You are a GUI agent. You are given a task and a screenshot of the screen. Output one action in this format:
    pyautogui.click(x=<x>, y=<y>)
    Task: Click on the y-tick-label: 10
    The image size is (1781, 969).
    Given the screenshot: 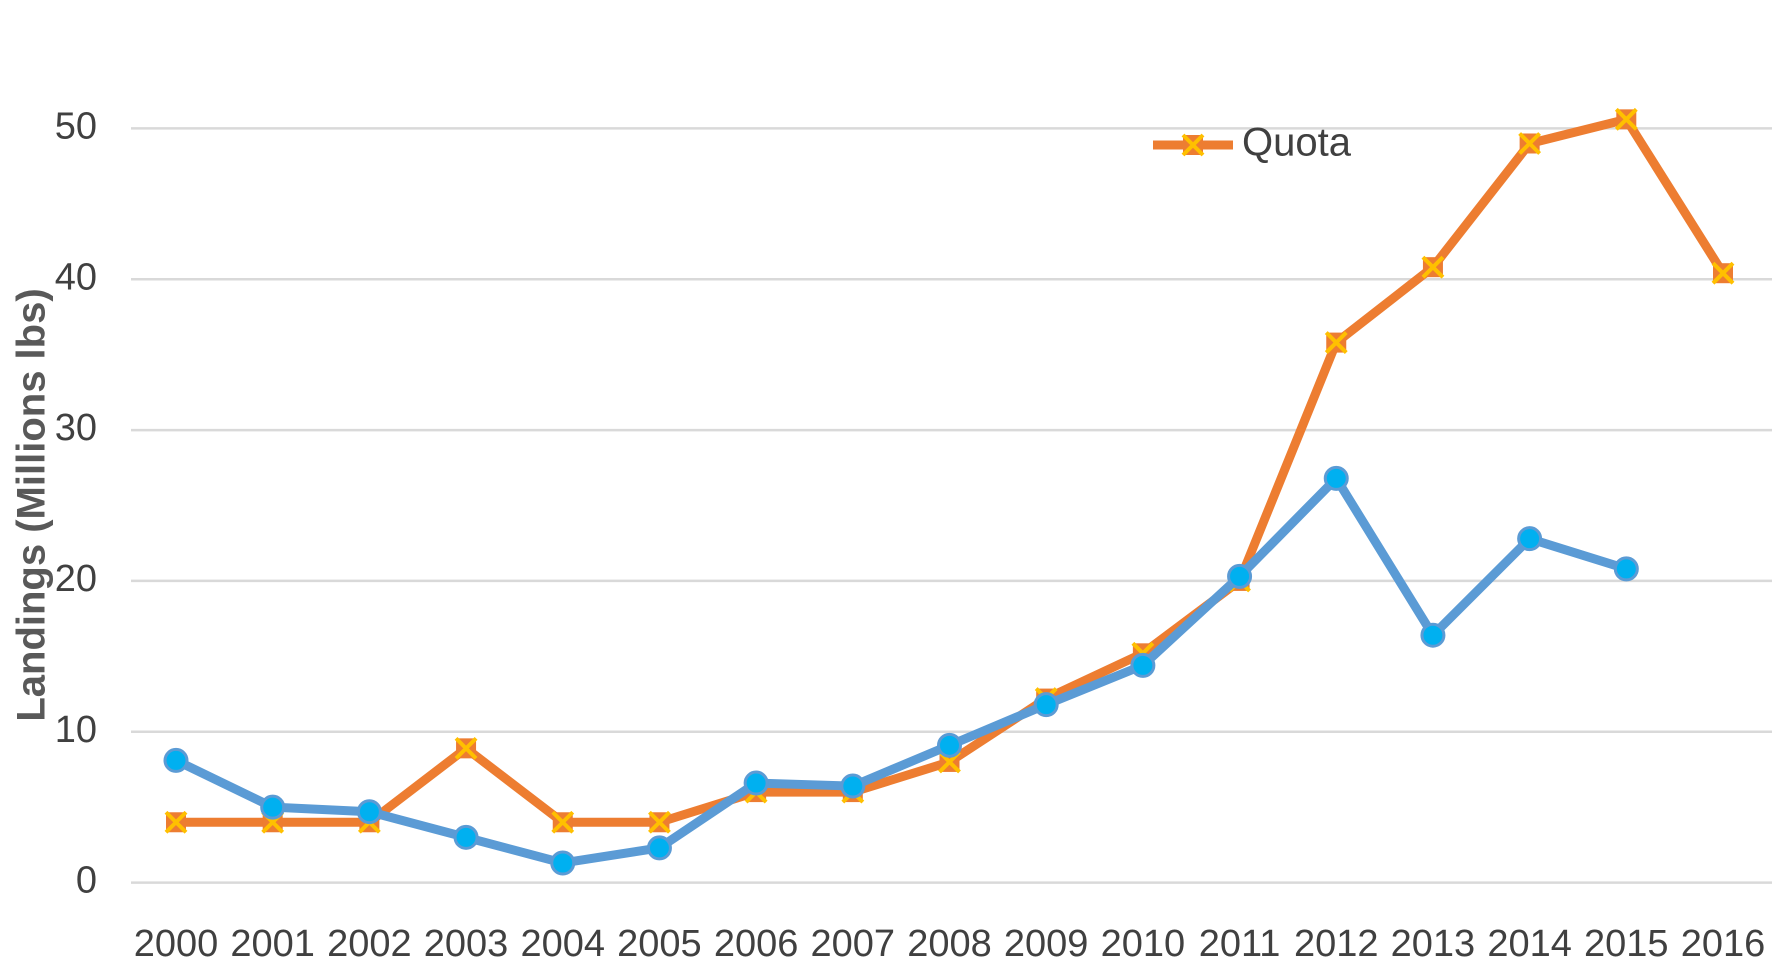 What is the action you would take?
    pyautogui.click(x=76, y=730)
    